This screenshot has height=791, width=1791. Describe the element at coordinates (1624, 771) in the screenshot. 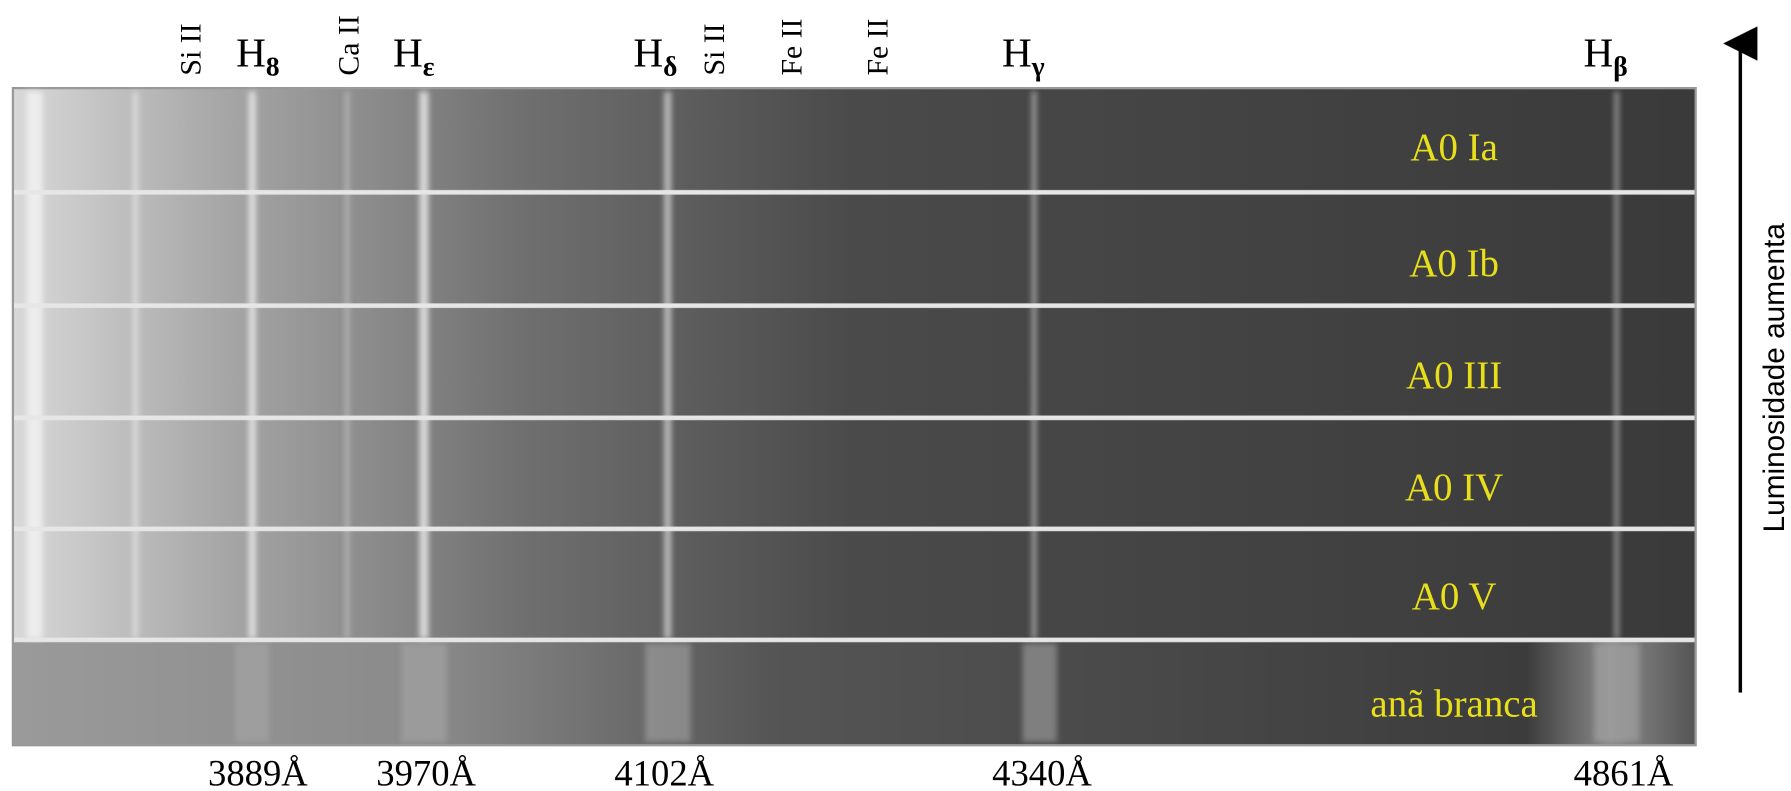

I see `wavelength-label: 4861Å` at that location.